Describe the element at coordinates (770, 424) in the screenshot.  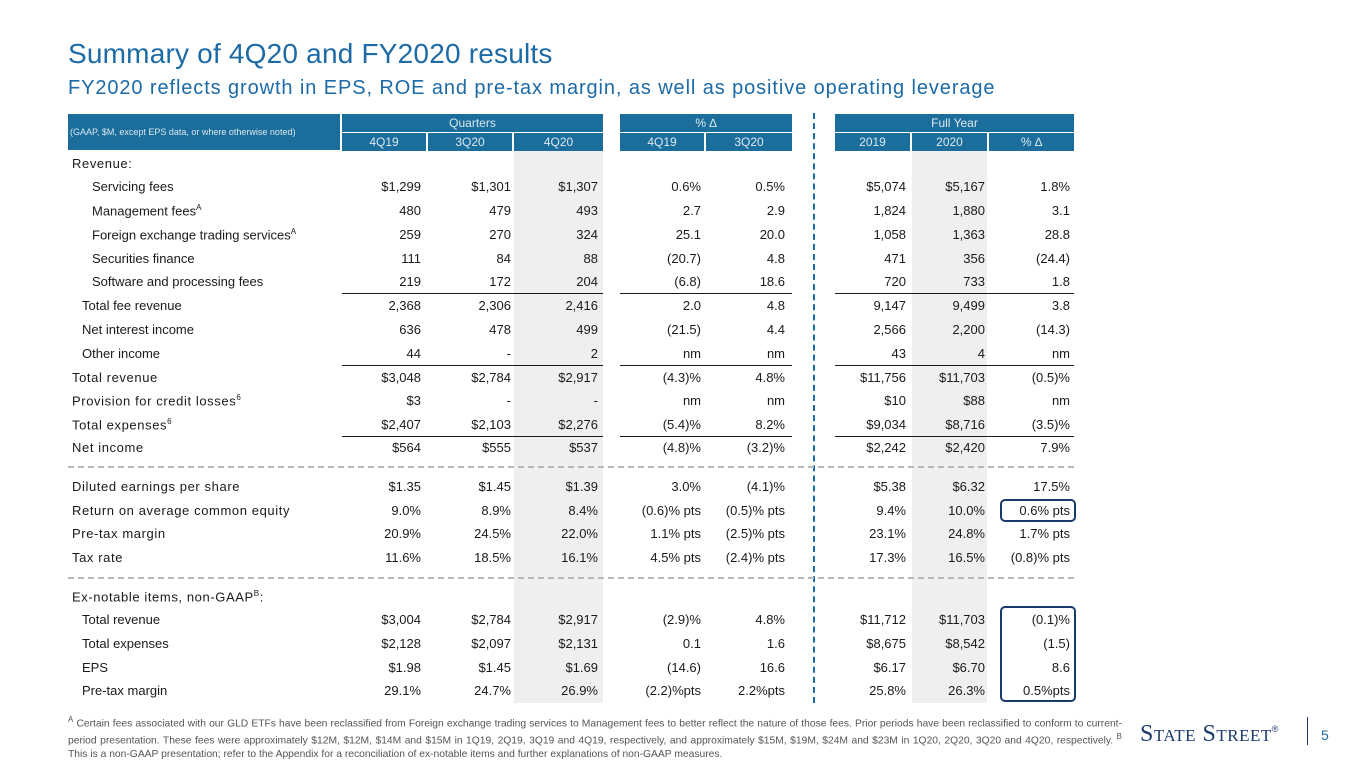
I see `cell-value: 8.2%` at that location.